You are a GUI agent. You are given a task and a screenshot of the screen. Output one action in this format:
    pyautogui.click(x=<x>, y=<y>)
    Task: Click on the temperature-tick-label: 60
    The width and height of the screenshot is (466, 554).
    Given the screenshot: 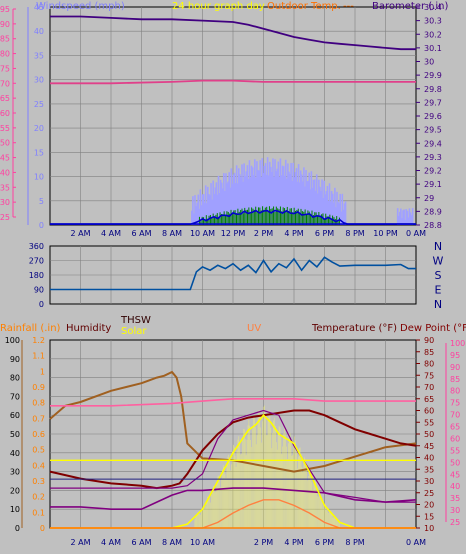 What is the action you would take?
    pyautogui.click(x=429, y=411)
    